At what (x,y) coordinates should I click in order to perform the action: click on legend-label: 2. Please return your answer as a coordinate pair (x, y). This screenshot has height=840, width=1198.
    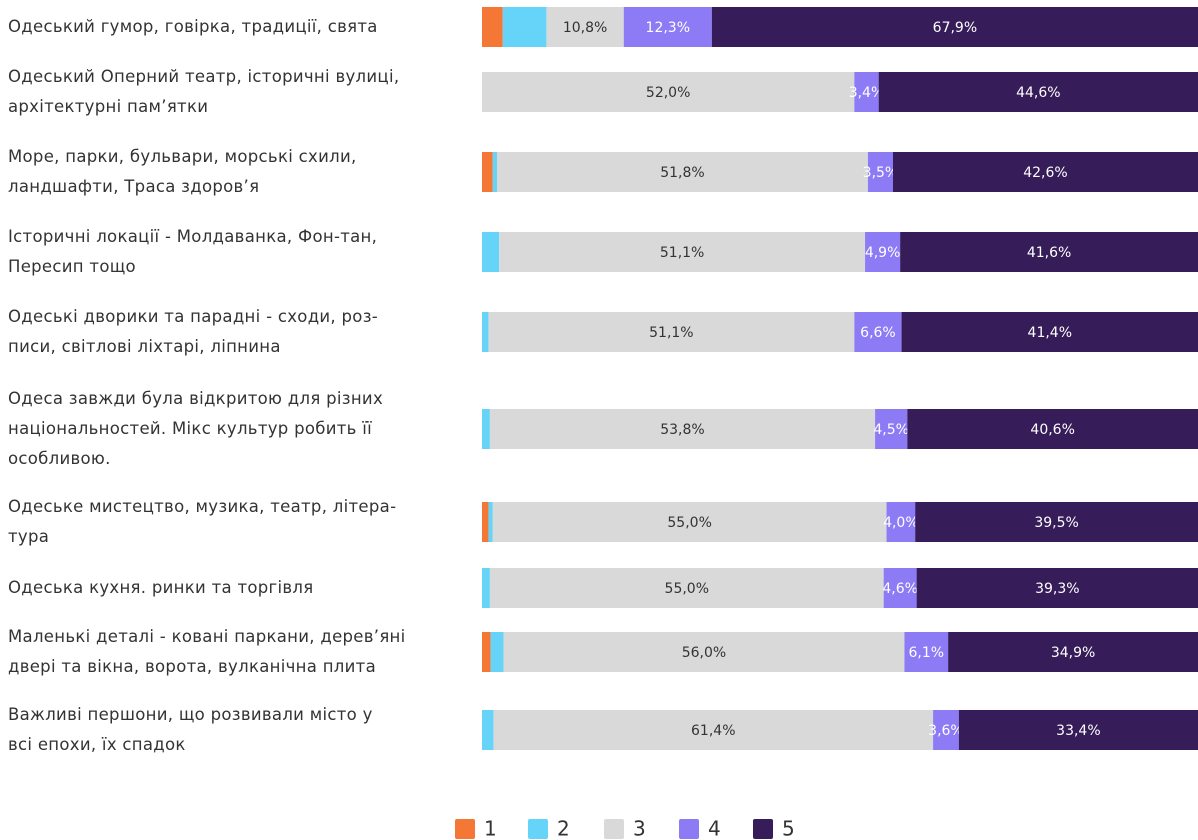
    Looking at the image, I should click on (563, 828).